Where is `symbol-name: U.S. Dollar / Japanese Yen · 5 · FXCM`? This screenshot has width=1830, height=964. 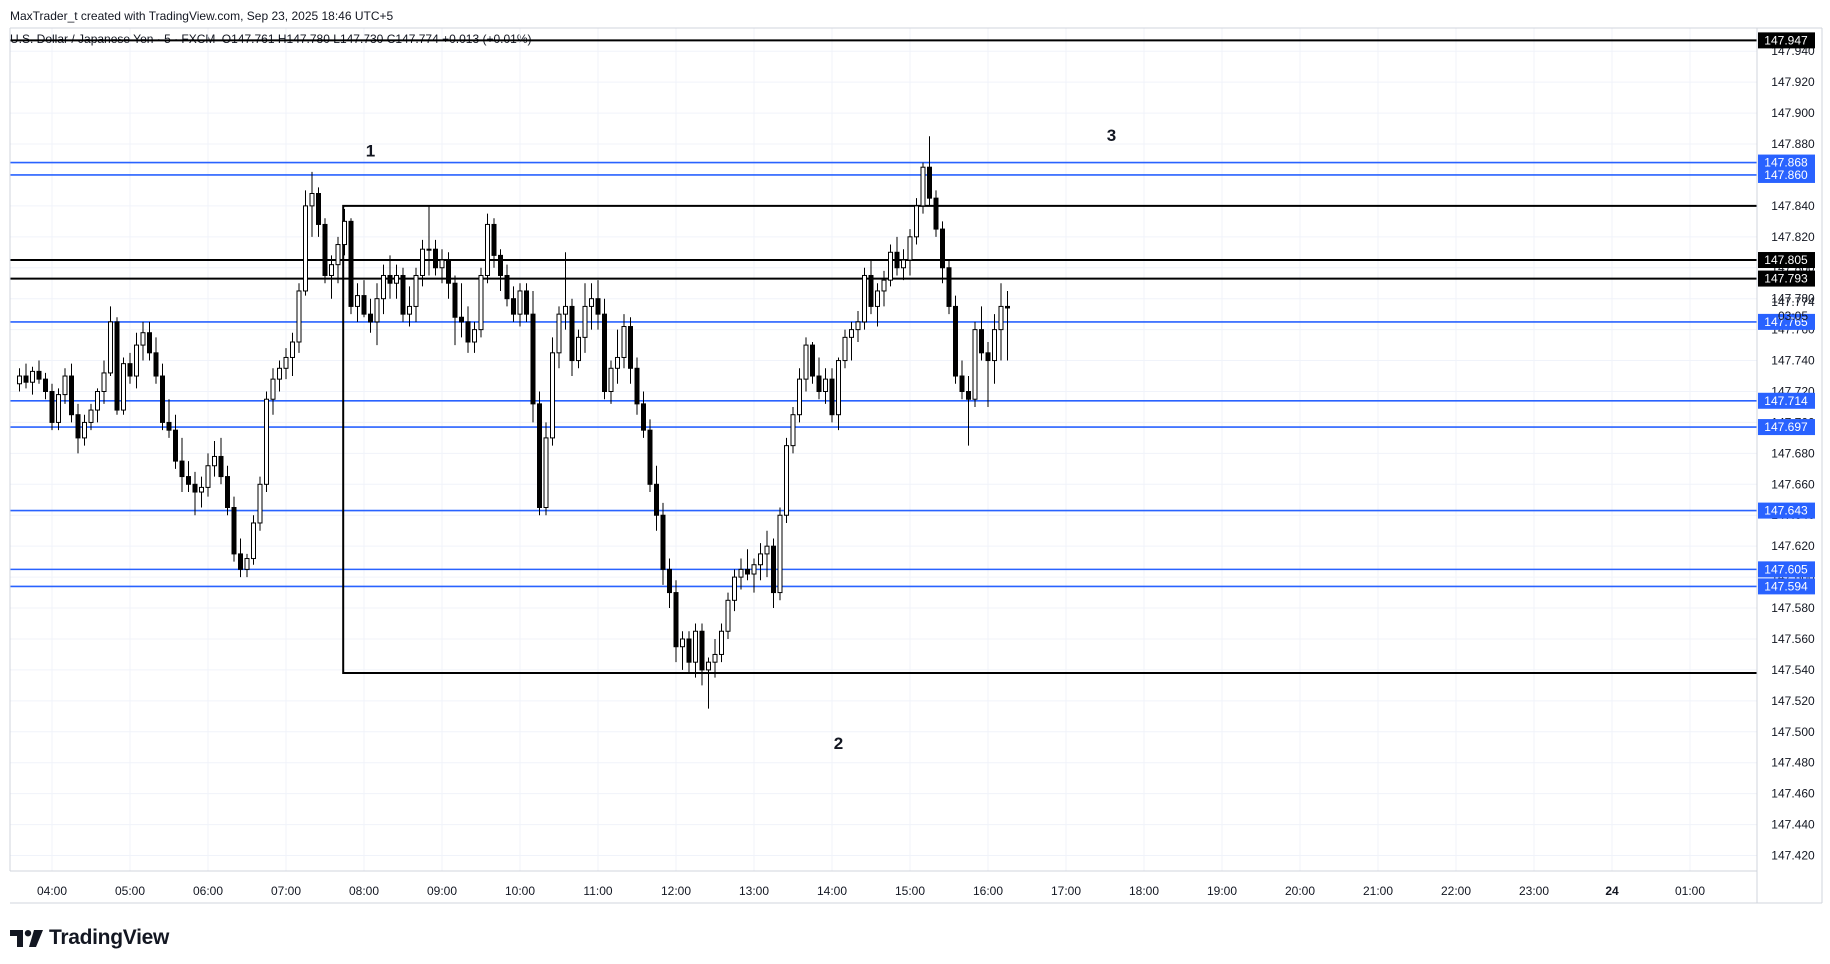 symbol-name: U.S. Dollar / Japanese Yen · 5 · FXCM is located at coordinates (113, 39).